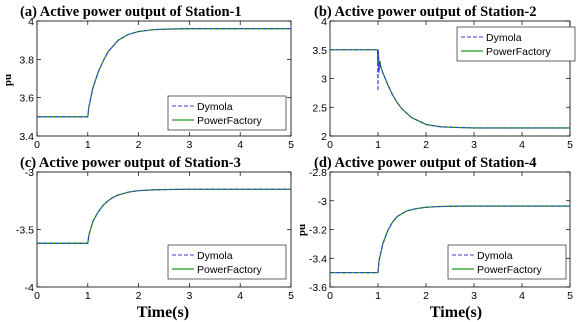  Describe the element at coordinates (189, 145) in the screenshot. I see `panel-a-xtick-label: 3` at that location.